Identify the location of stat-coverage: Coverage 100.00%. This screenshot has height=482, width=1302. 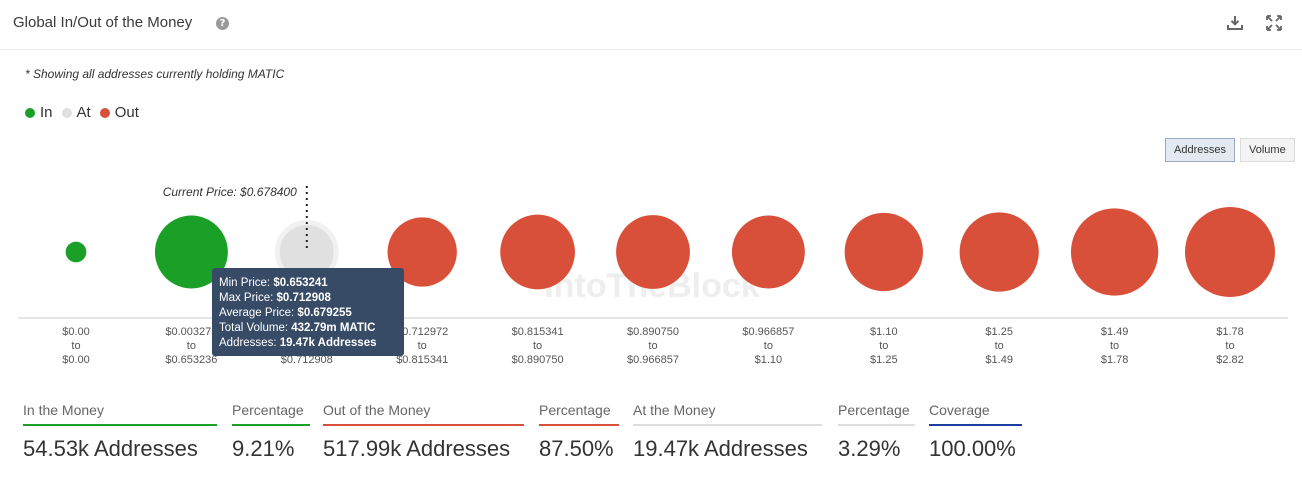
(975, 432).